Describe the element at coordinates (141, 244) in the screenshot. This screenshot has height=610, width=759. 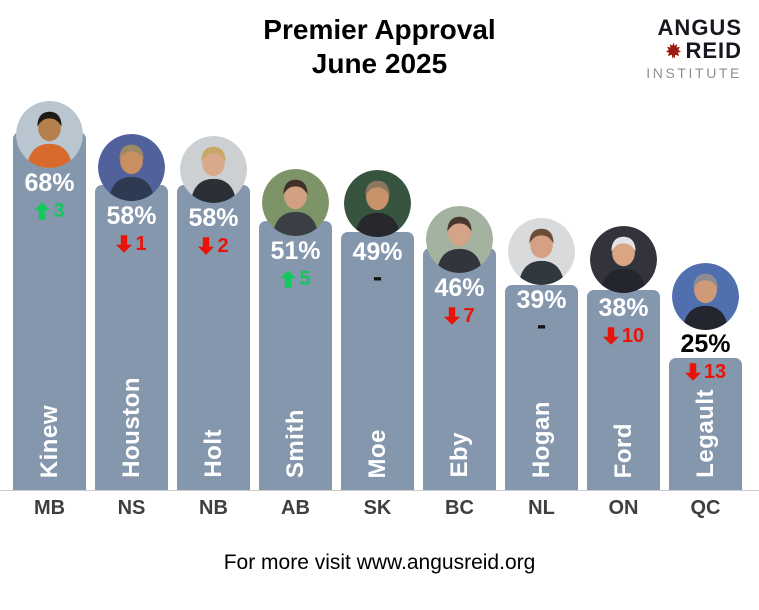
I see `change-value: 1` at that location.